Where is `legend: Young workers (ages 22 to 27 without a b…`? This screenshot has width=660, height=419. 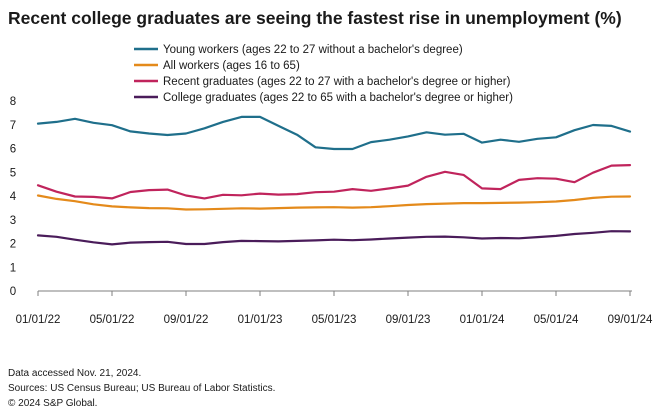 legend: Young workers (ages 22 to 27 without a b… is located at coordinates (323, 74).